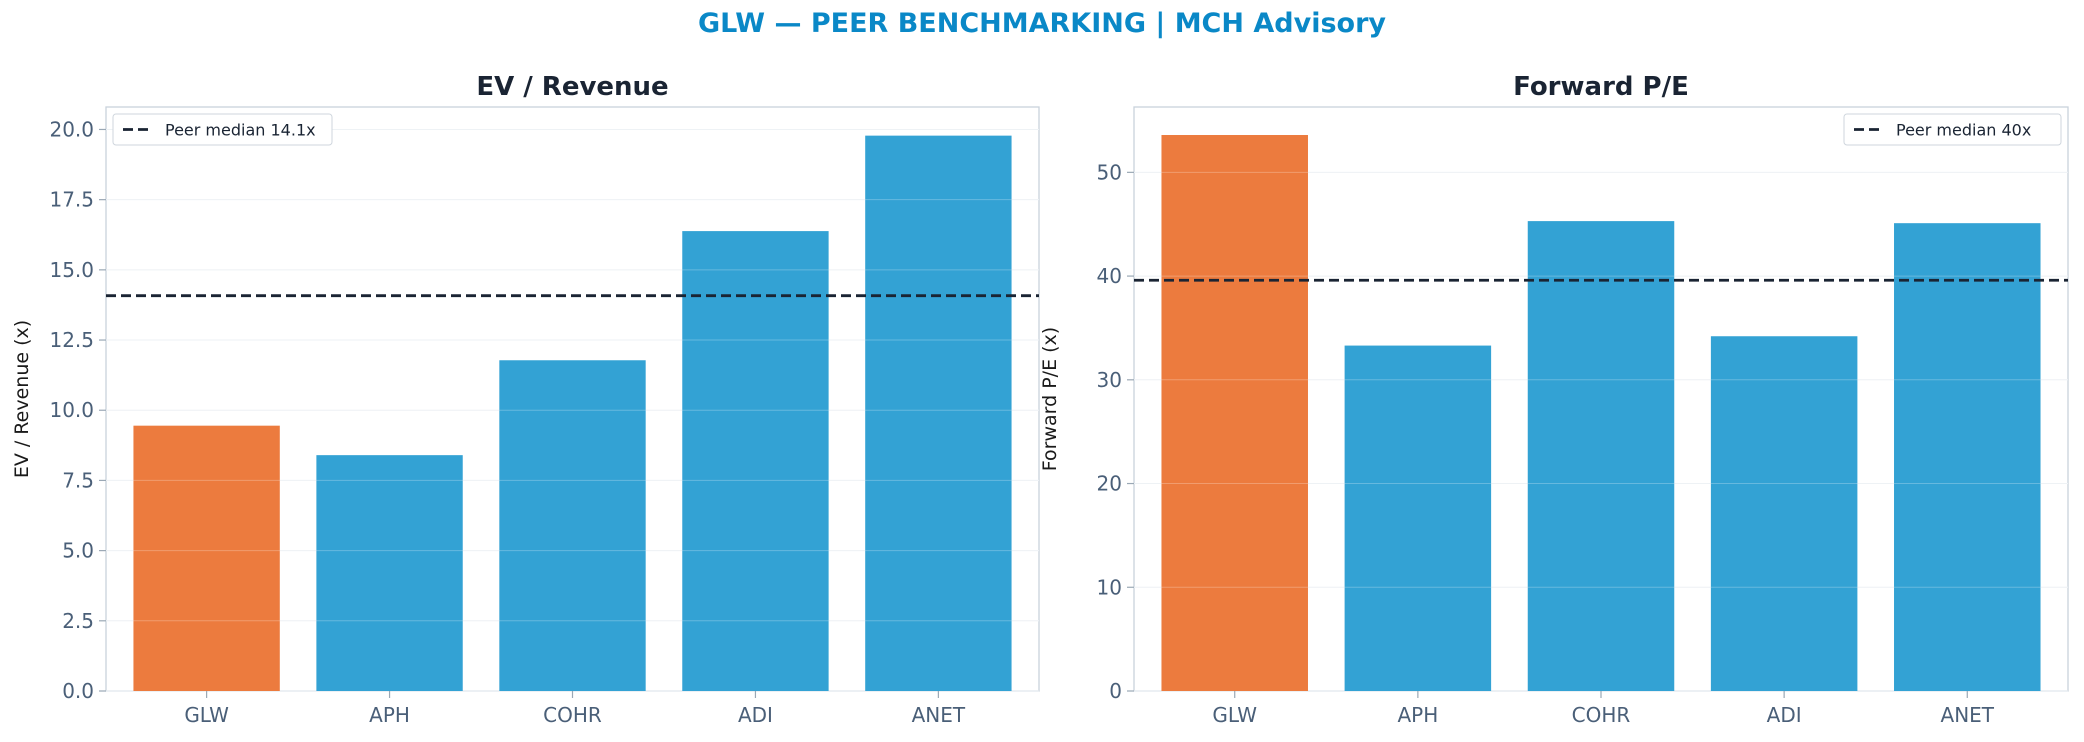  I want to click on legend: Peer median 40x, so click(1952, 129).